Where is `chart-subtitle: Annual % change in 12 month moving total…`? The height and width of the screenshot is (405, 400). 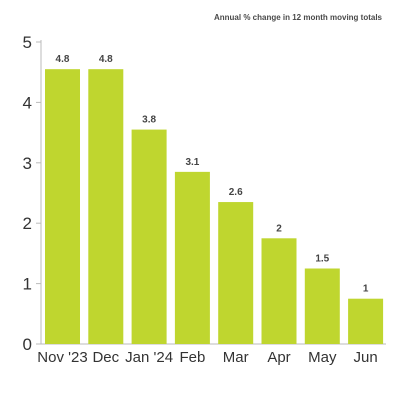
chart-subtitle: Annual % change in 12 month moving total… is located at coordinates (297, 17).